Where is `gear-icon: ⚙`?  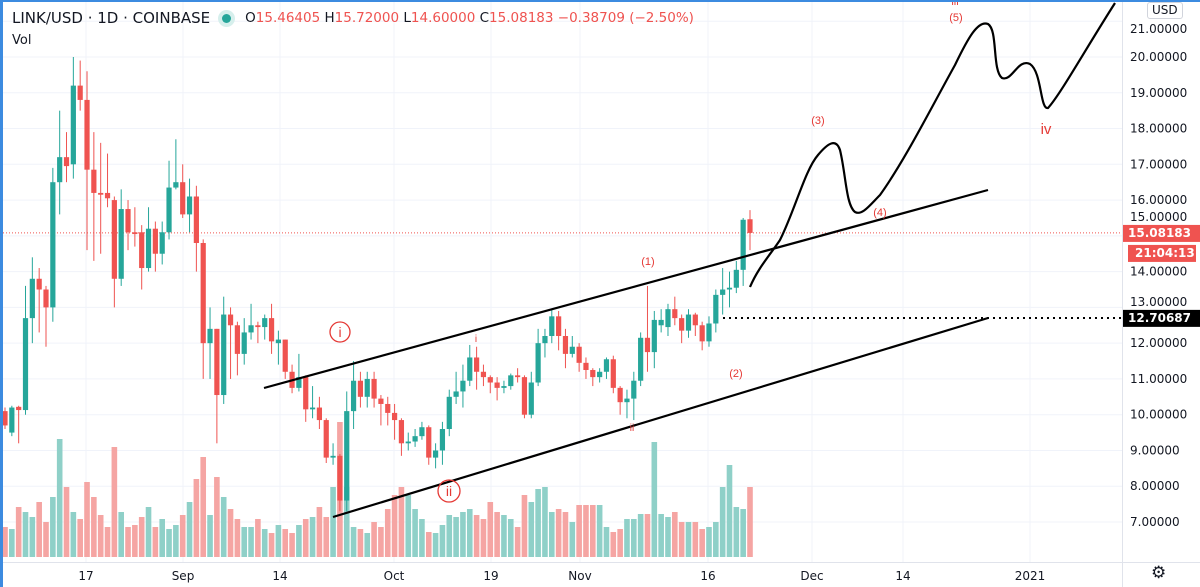 gear-icon: ⚙ is located at coordinates (1159, 573).